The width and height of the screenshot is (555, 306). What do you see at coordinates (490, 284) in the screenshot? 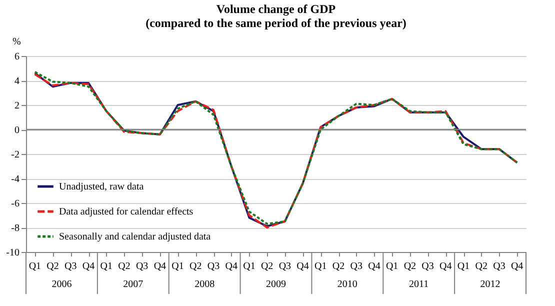
I see `text: 2012` at bounding box center [490, 284].